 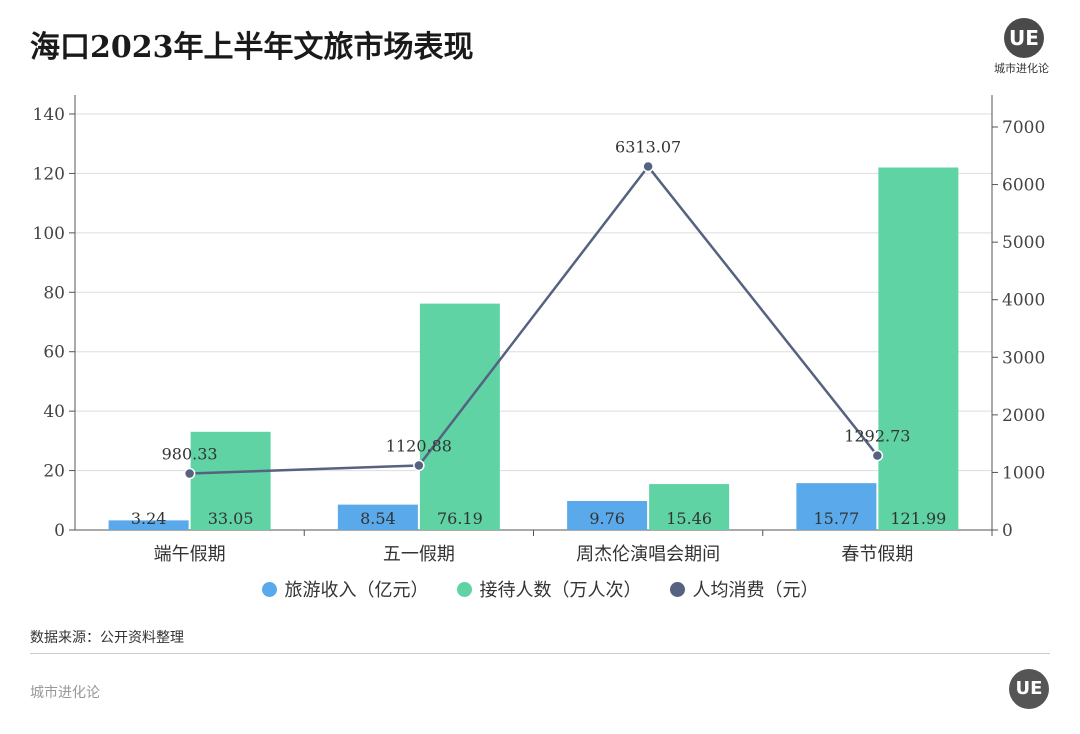 I want to click on footer-brand: 城市进化论, so click(x=65, y=693).